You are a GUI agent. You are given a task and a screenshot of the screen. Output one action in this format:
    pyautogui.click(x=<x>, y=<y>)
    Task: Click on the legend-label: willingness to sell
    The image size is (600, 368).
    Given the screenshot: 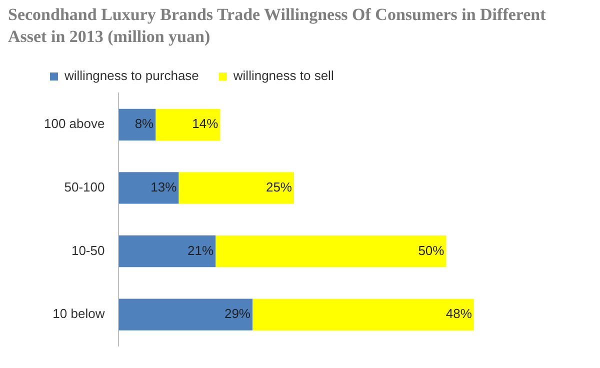 What is the action you would take?
    pyautogui.click(x=283, y=76)
    